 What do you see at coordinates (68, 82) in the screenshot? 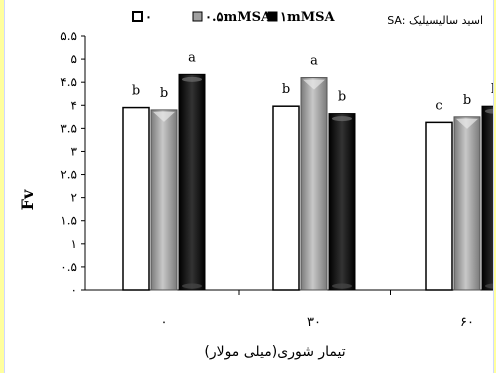
I see `y-tick-label: ۴.۵` at bounding box center [68, 82].